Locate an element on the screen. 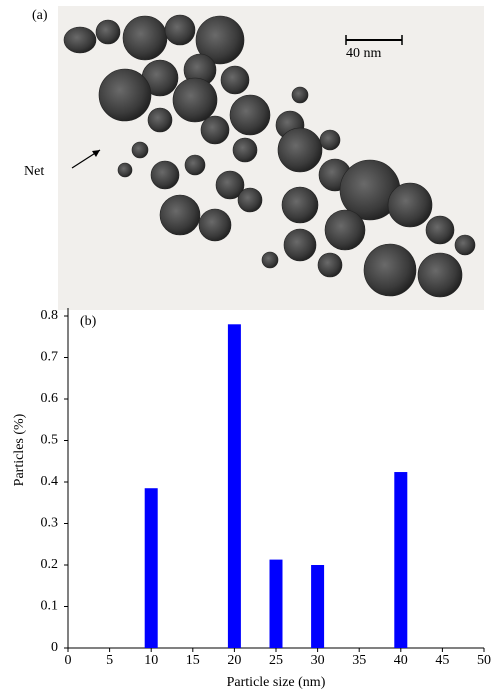 This screenshot has width=494, height=692. y-tick-label: 0.1 is located at coordinates (50, 606).